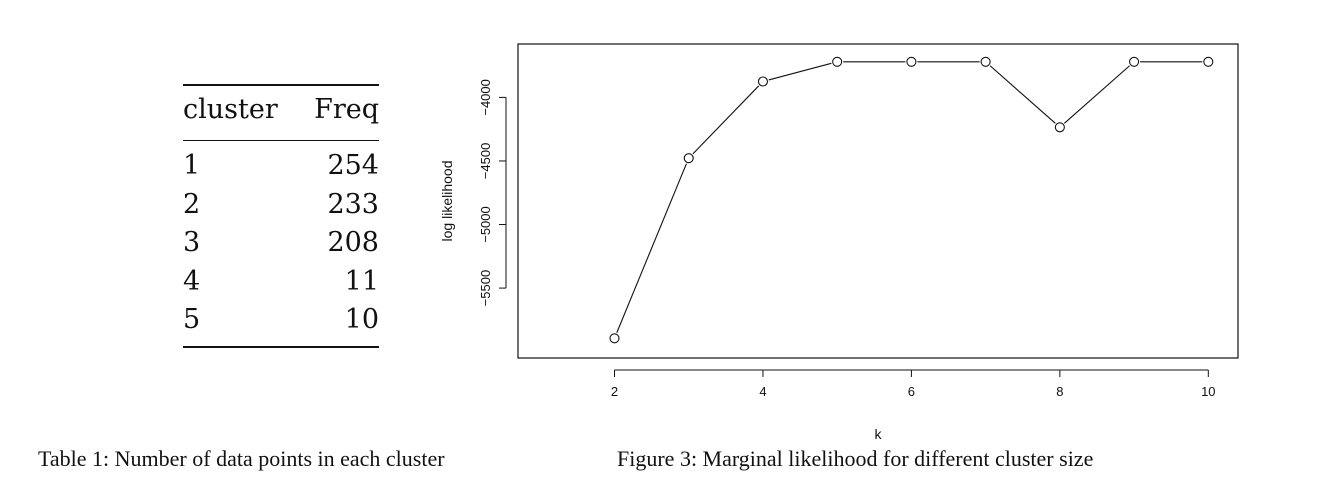 This screenshot has width=1334, height=504. I want to click on table-top-rule, so click(281, 85).